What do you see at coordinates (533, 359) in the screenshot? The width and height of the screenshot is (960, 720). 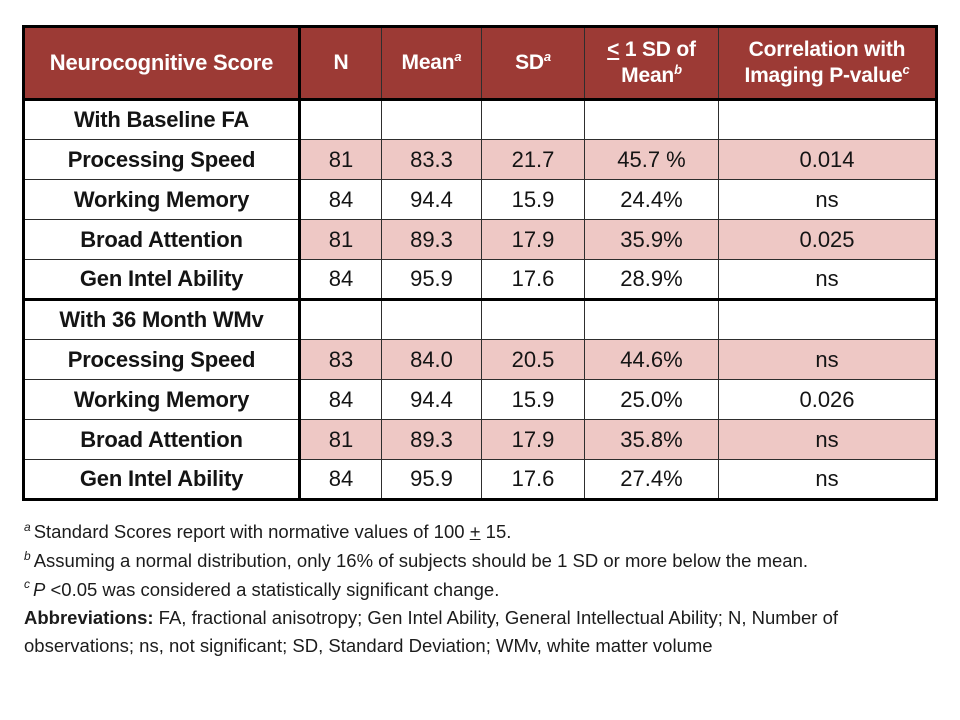 I see `cell-sd: 20.5` at bounding box center [533, 359].